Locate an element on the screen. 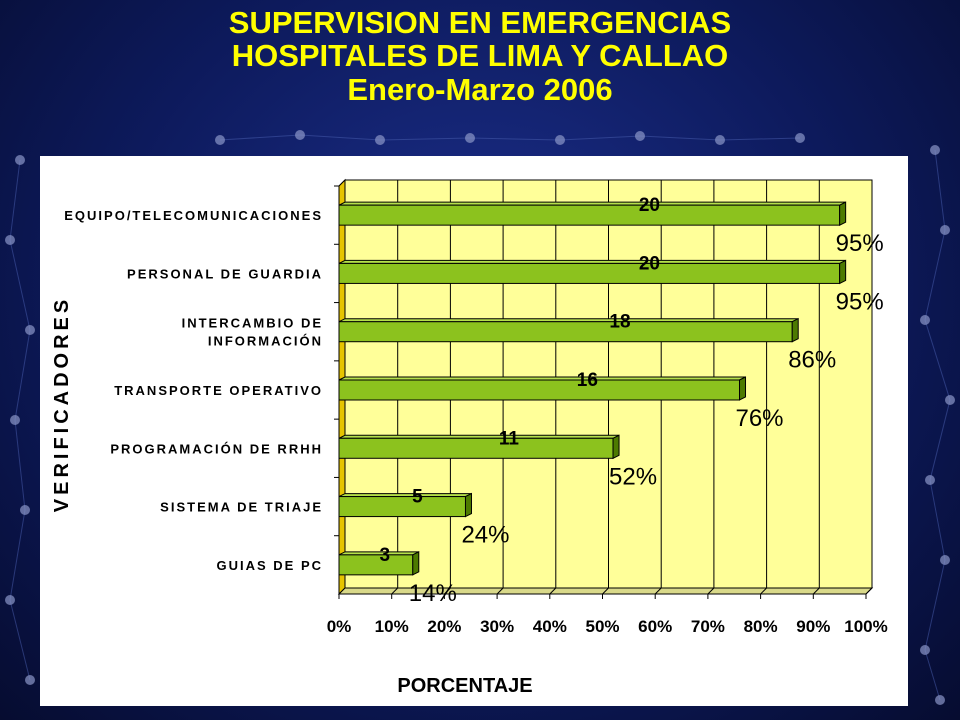 The width and height of the screenshot is (960, 720). x-tick-label: 30% is located at coordinates (497, 626).